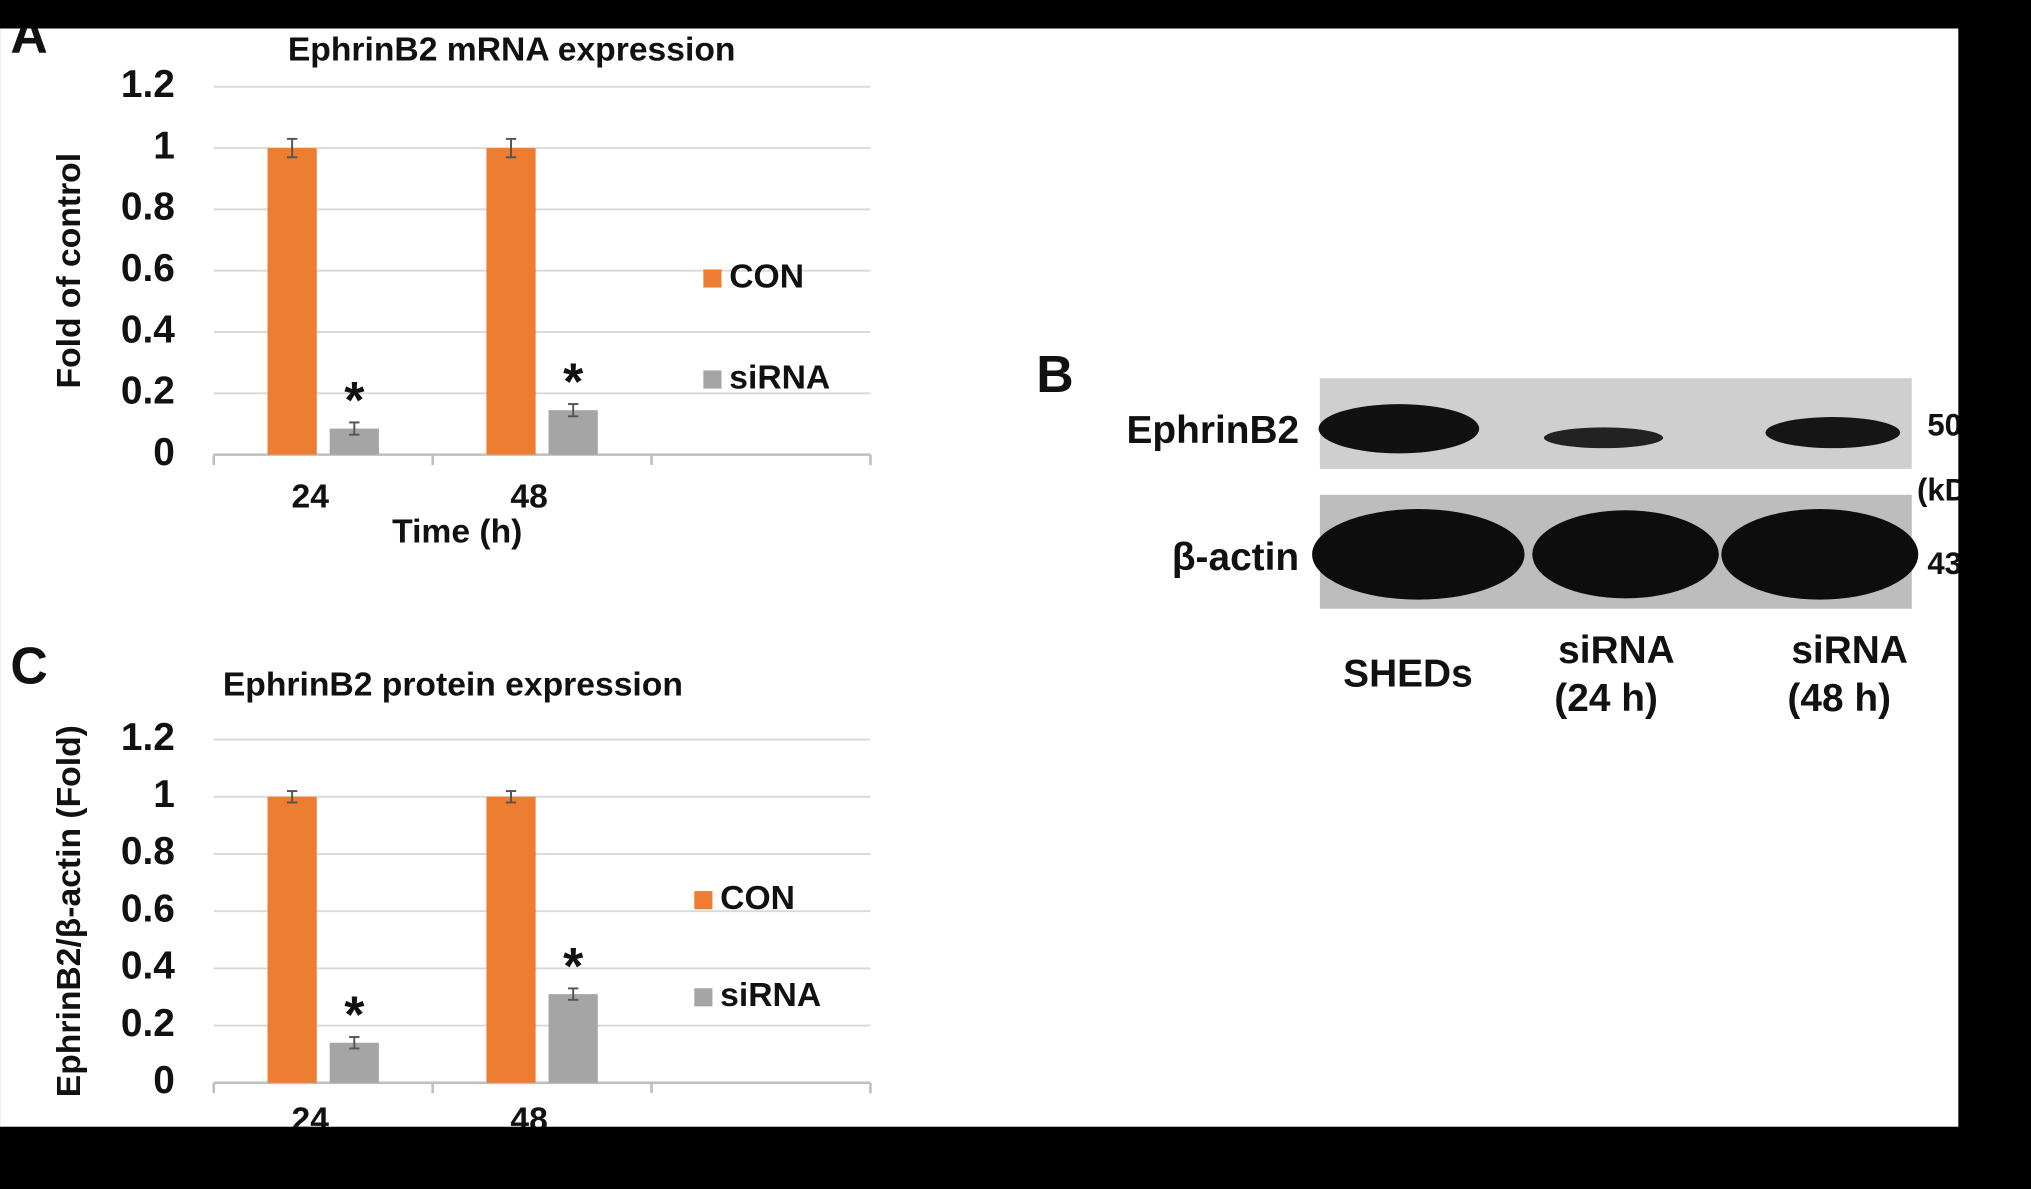 Image resolution: width=2031 pixels, height=1189 pixels. Describe the element at coordinates (311, 497) in the screenshot. I see `x-tick-label: 24` at that location.